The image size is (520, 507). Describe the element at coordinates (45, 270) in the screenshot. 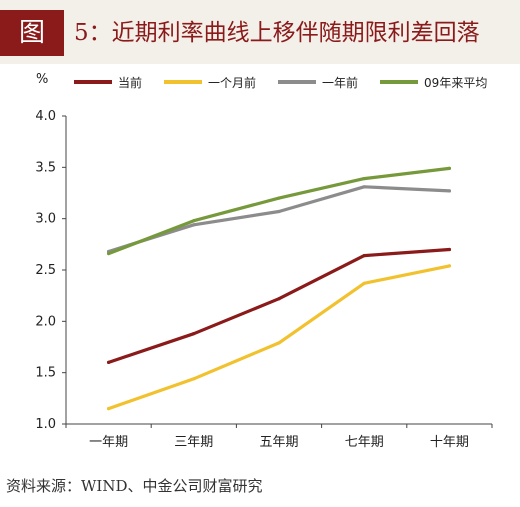

I see `y-tick-label: 2.5` at that location.